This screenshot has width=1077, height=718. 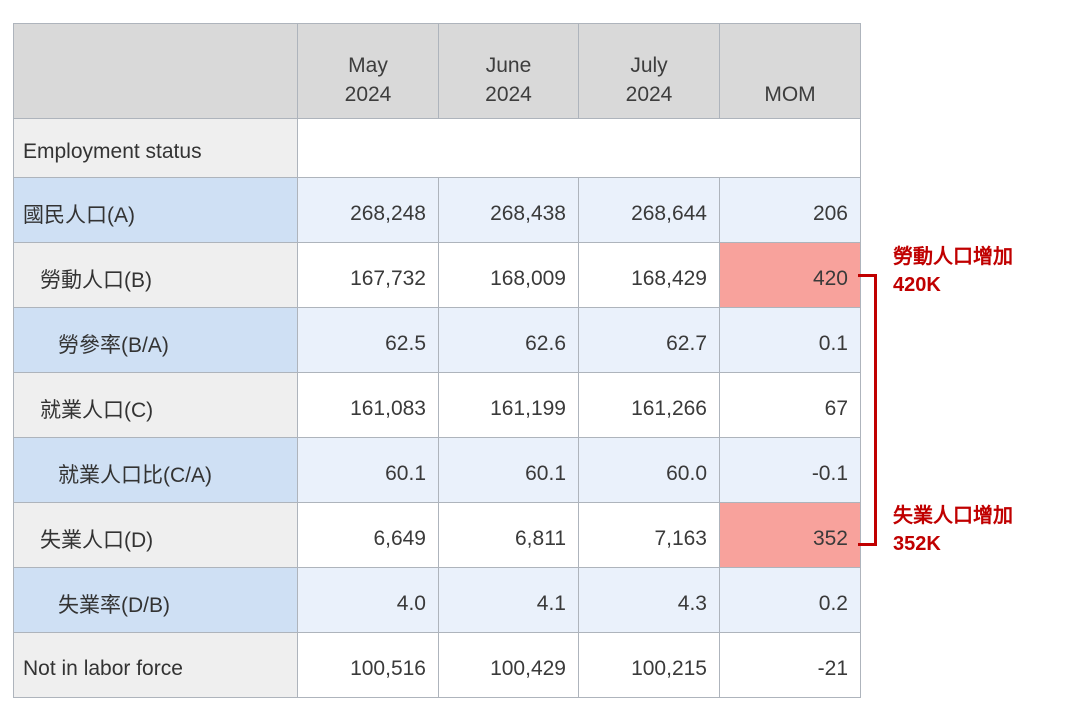 I want to click on highlighted-cell-unemployed-mom: 352, so click(x=790, y=535).